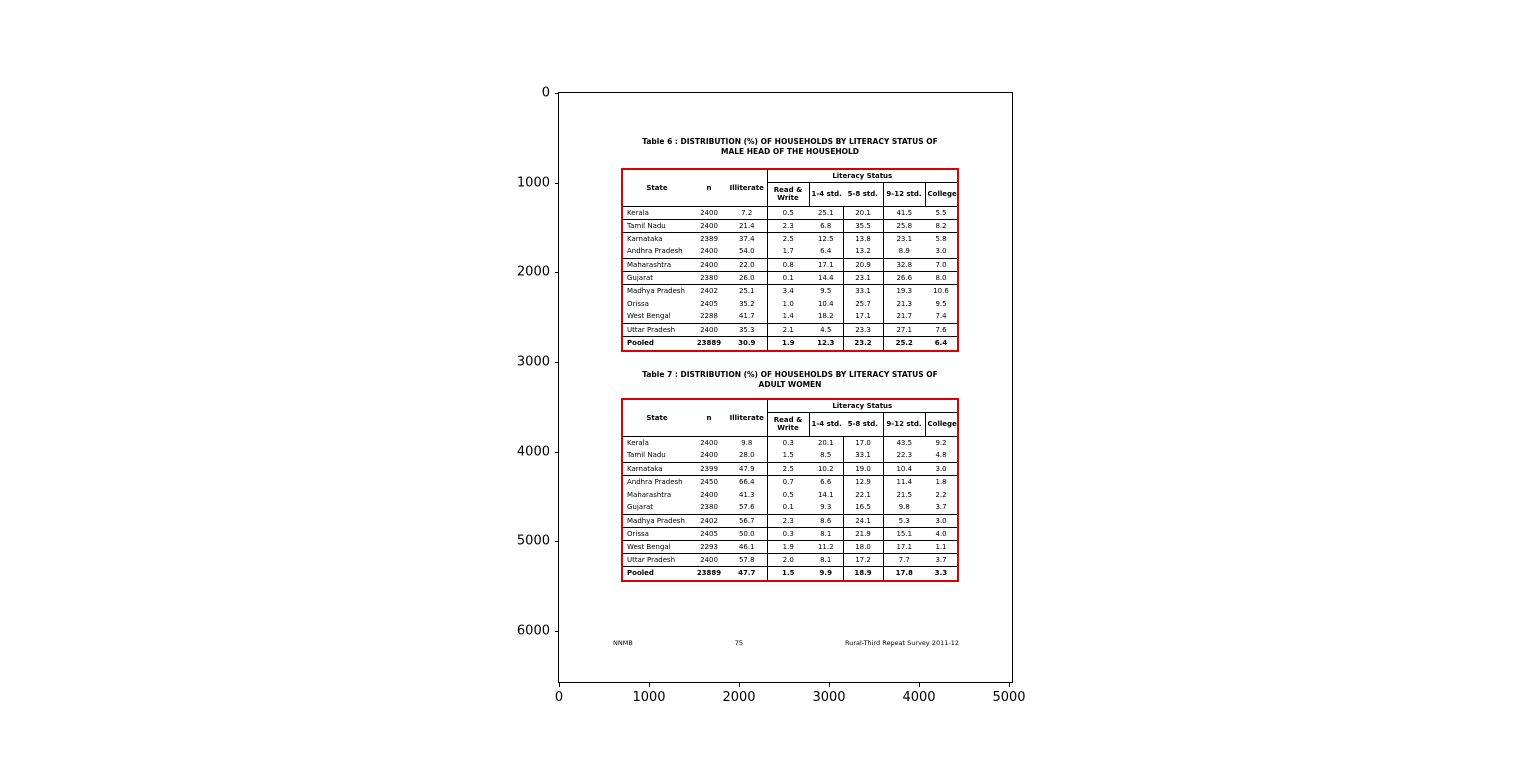  What do you see at coordinates (747, 303) in the screenshot?
I see `value-cell: 35.2` at bounding box center [747, 303].